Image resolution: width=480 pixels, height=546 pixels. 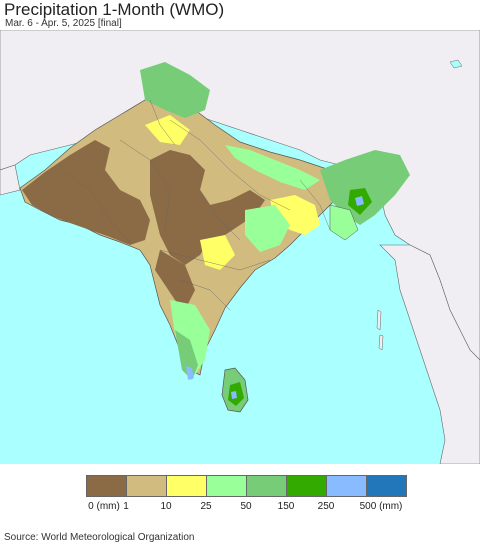 What do you see at coordinates (190, 373) in the screenshot?
I see `region-blue-kerala` at bounding box center [190, 373].